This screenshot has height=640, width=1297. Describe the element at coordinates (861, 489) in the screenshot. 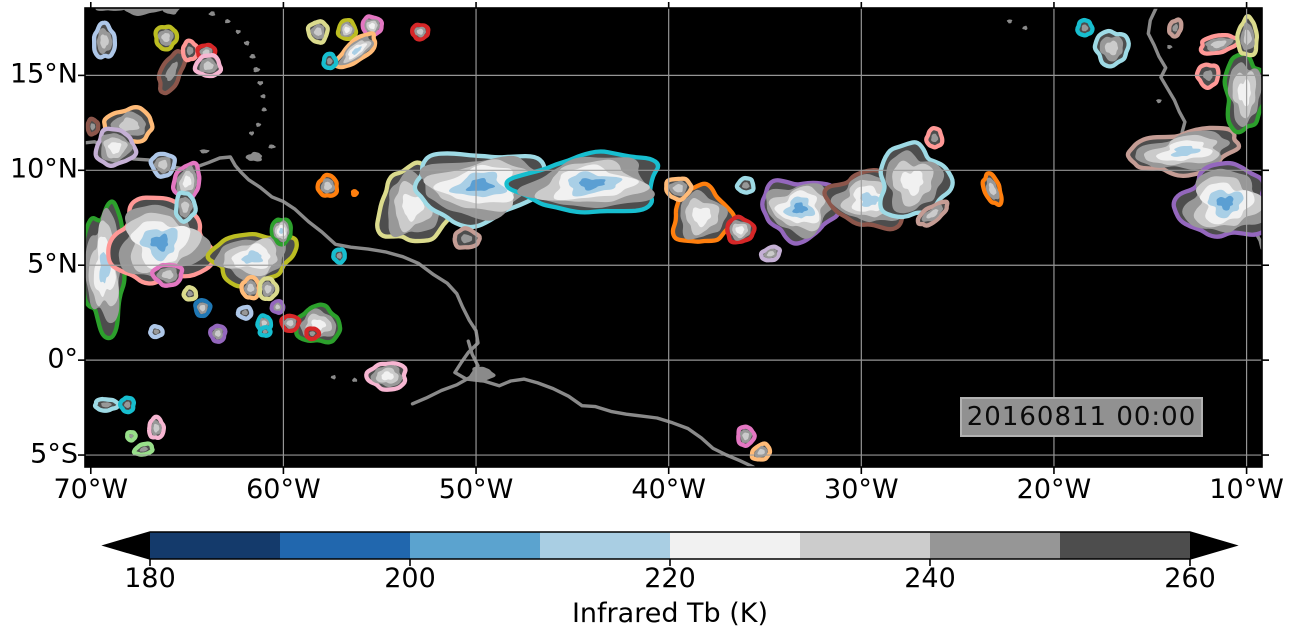

I see `x-tick-label: 30°W` at that location.